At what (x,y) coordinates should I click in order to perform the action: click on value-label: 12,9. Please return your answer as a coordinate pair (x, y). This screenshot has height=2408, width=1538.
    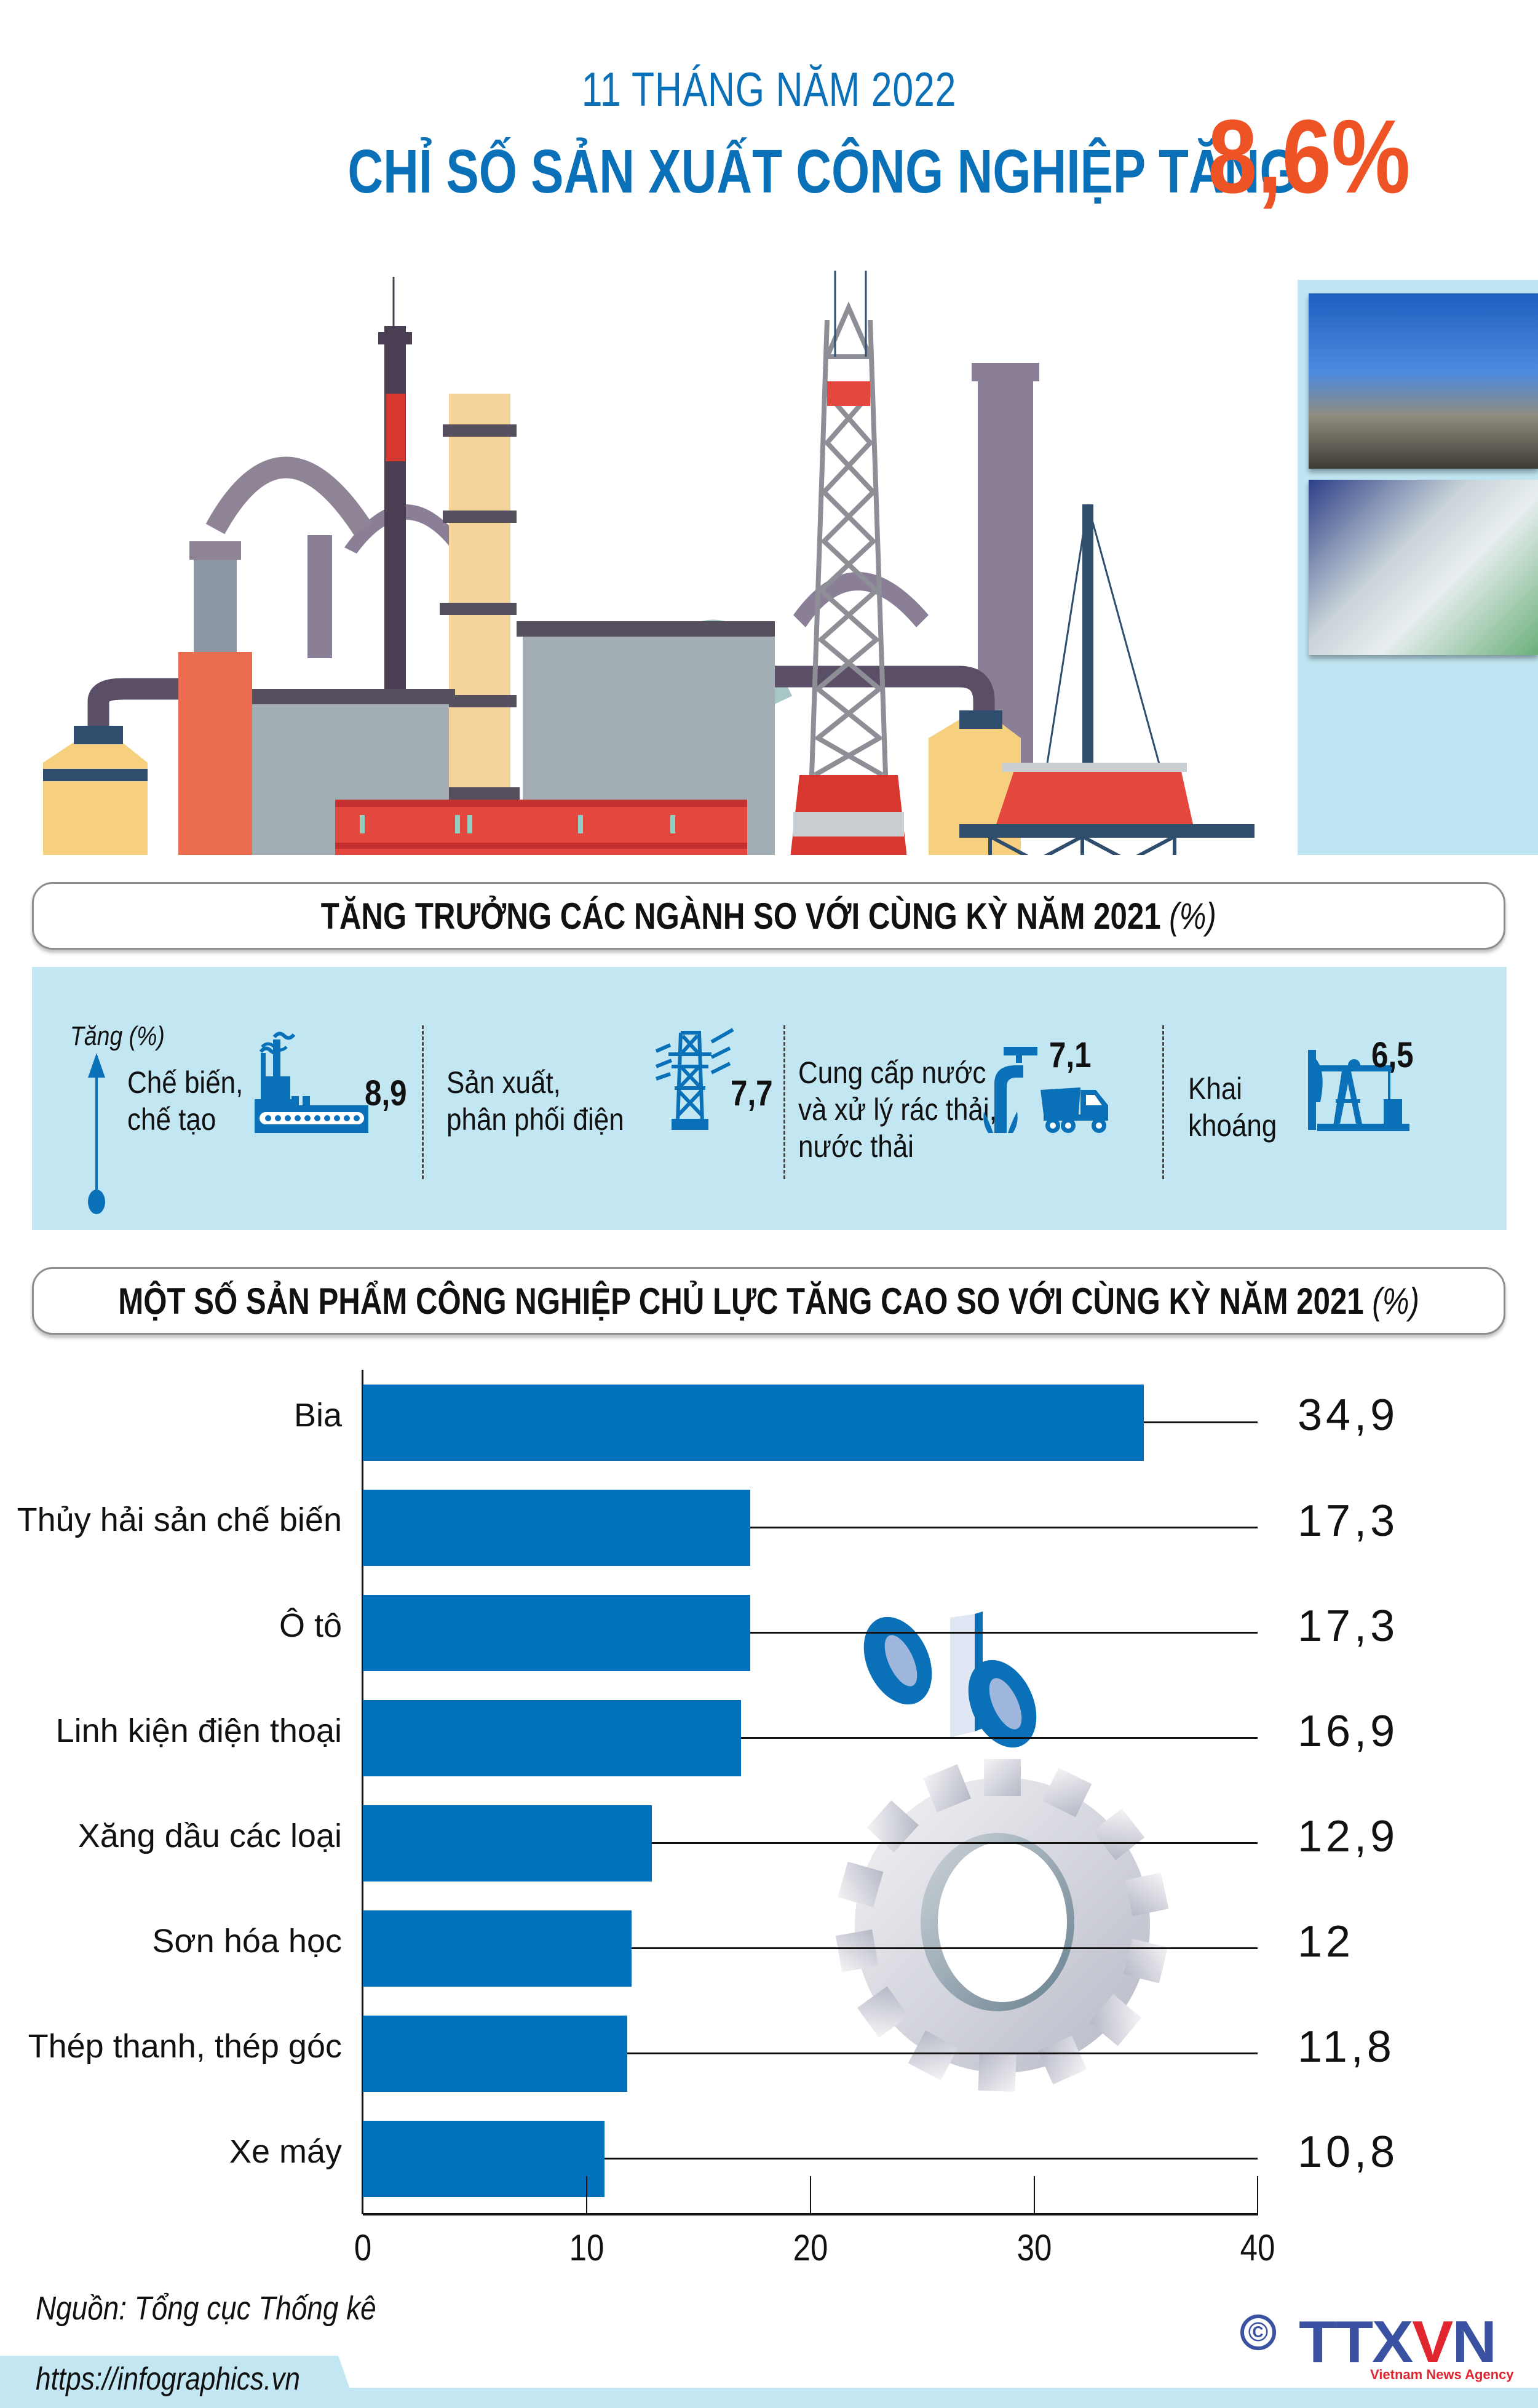
    Looking at the image, I should click on (1348, 1837).